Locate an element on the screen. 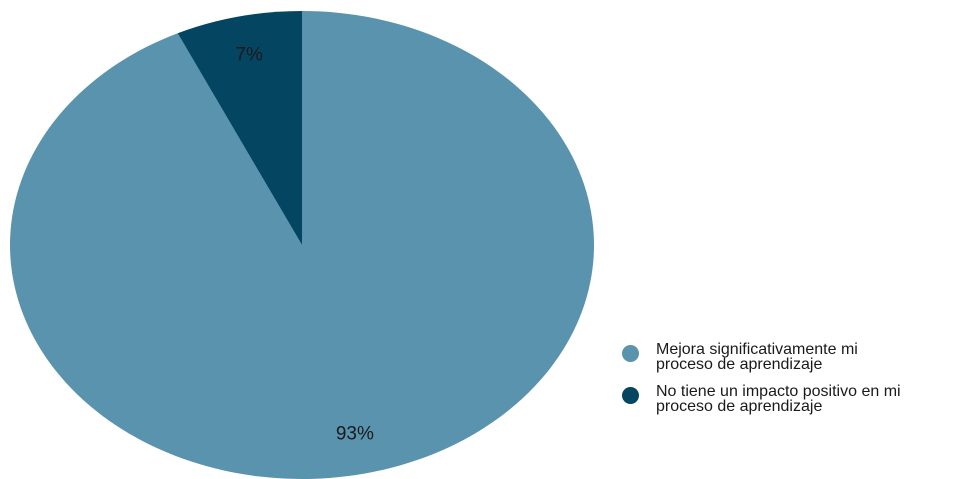  legend-swatch-no-impacto is located at coordinates (630, 395).